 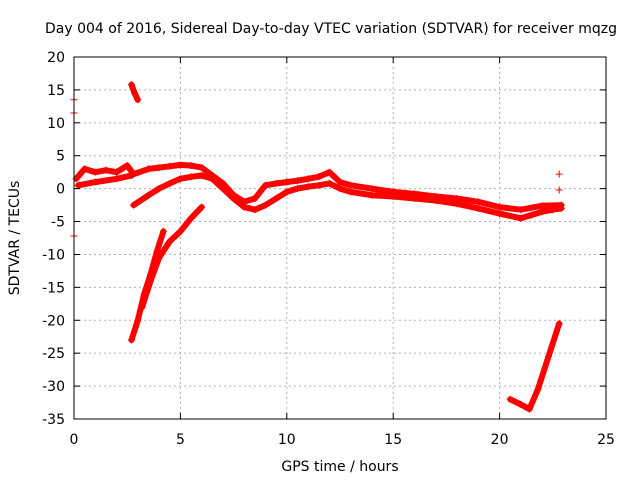 What do you see at coordinates (53, 255) in the screenshot?
I see `y-tick-label: -10` at bounding box center [53, 255].